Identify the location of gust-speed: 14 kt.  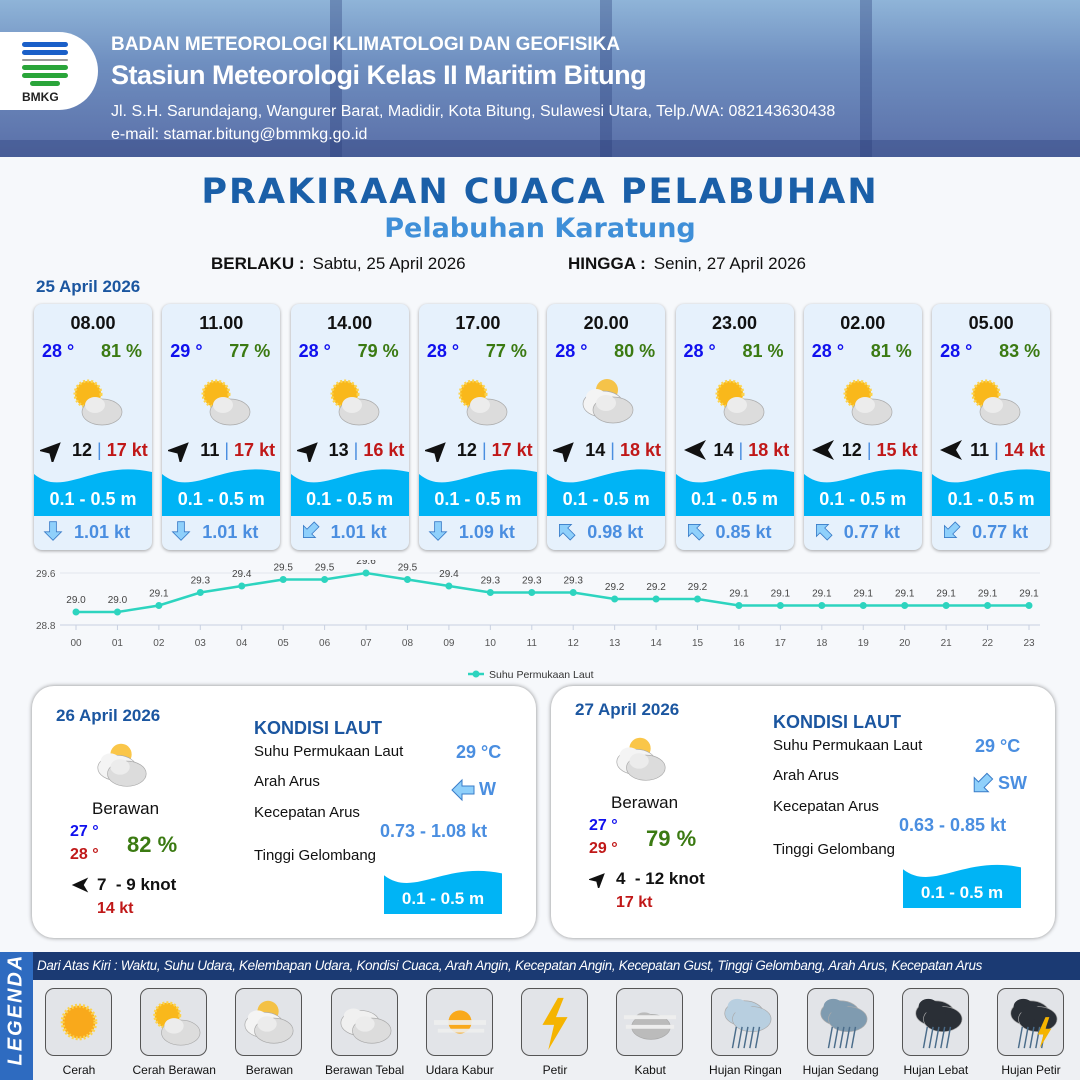
(1024, 450).